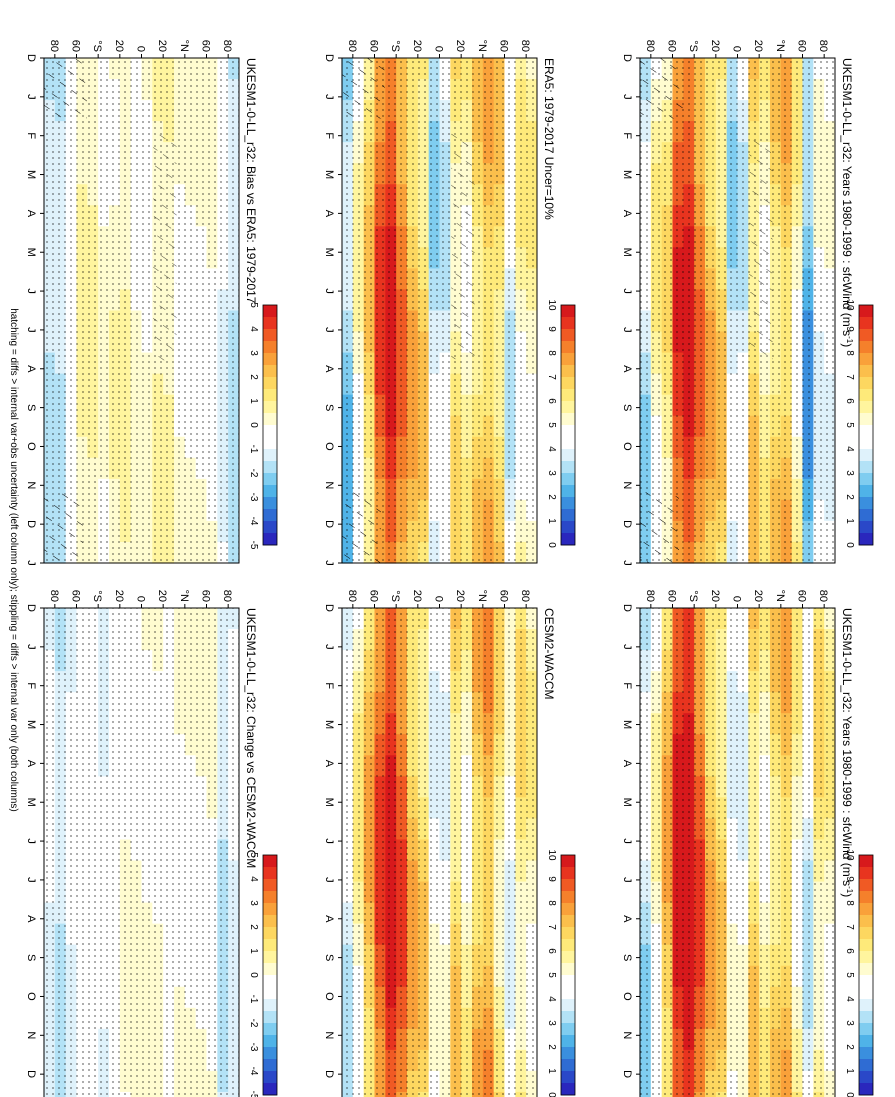  Describe the element at coordinates (253, 975) in the screenshot. I see `colorbar-label: 0` at that location.